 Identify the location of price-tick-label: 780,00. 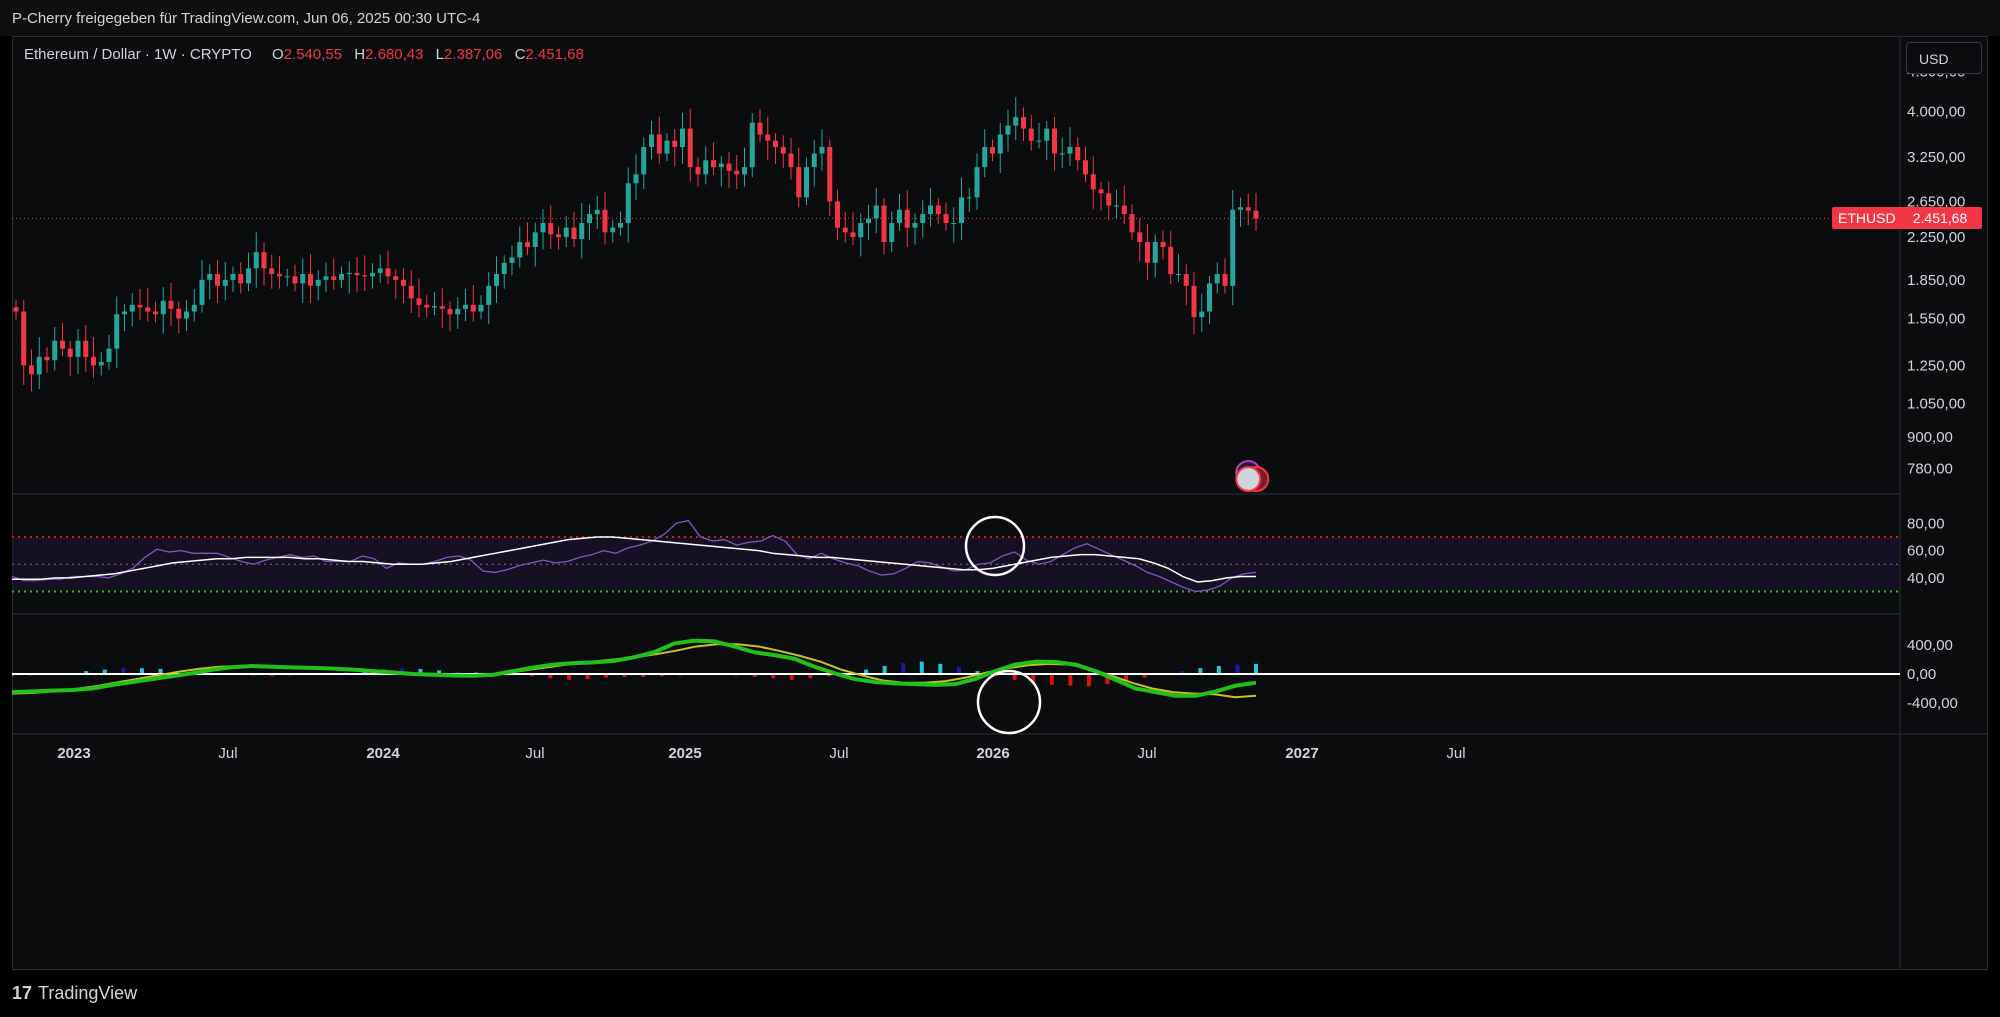
(1930, 468).